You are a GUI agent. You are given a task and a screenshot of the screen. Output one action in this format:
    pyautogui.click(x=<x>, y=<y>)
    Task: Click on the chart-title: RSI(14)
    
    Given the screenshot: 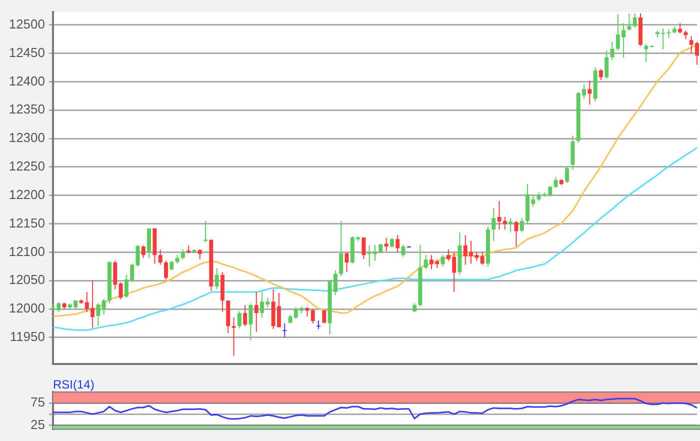 What is the action you would take?
    pyautogui.click(x=73, y=384)
    